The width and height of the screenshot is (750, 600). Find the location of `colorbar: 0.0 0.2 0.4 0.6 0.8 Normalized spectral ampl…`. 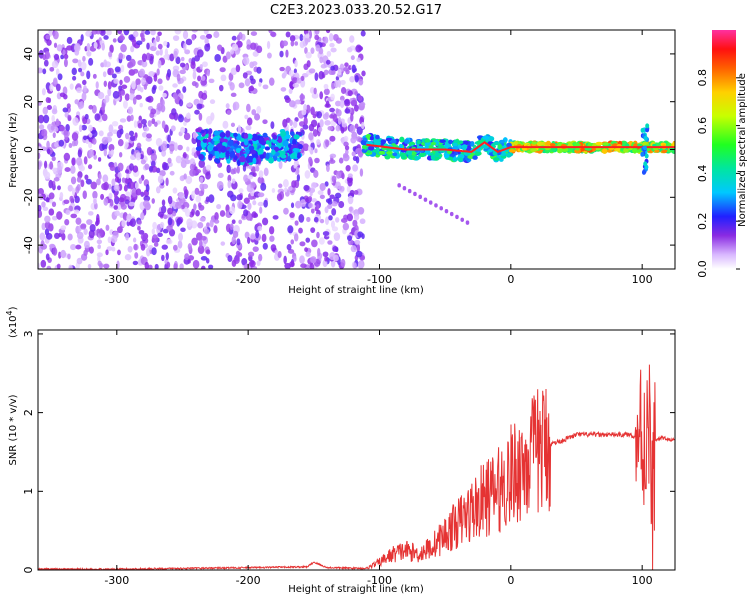

colorbar: 0.0 0.2 0.4 0.6 0.8 Normalized spectral ampl… is located at coordinates (722, 154).